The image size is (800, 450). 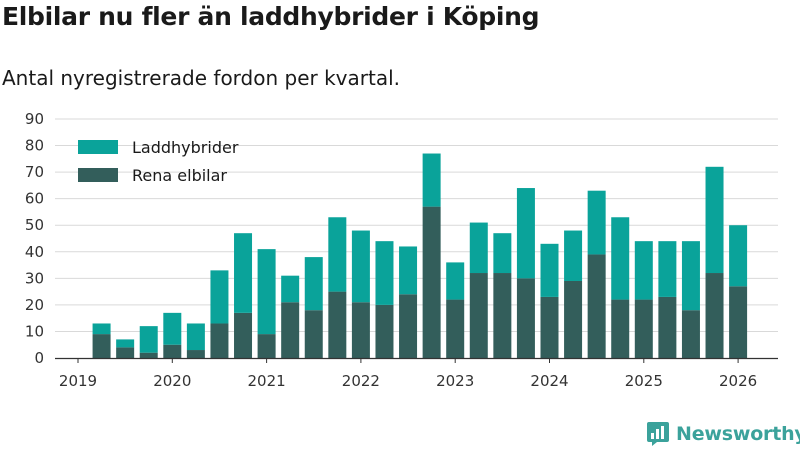 What do you see at coordinates (201, 78) in the screenshot?
I see `chart-subtitle: Antal nyregistrerade fordon per kvartal.` at bounding box center [201, 78].